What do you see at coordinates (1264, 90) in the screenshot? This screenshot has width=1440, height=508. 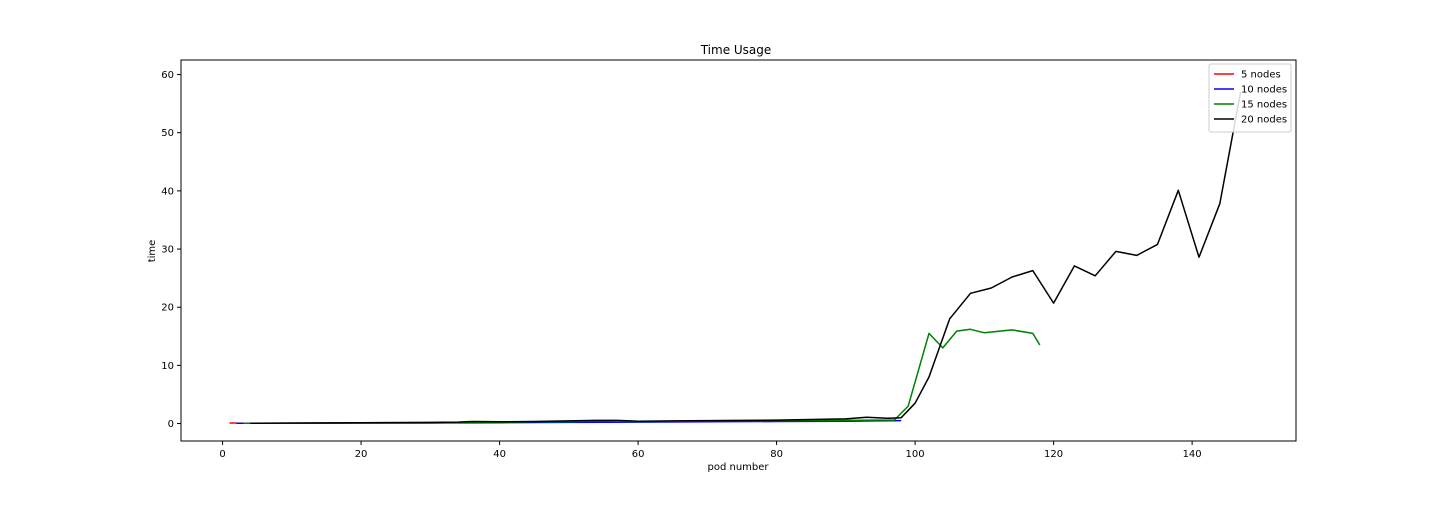 I see `legend-label: 10 nodes` at bounding box center [1264, 90].